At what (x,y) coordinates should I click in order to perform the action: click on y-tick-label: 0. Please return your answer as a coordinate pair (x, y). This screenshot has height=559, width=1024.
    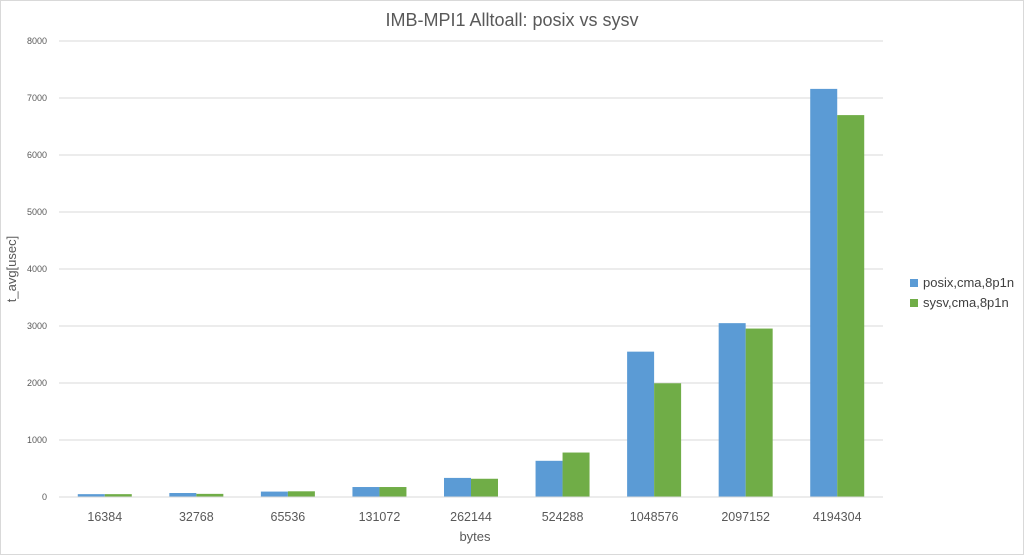
    Looking at the image, I should click on (44, 497).